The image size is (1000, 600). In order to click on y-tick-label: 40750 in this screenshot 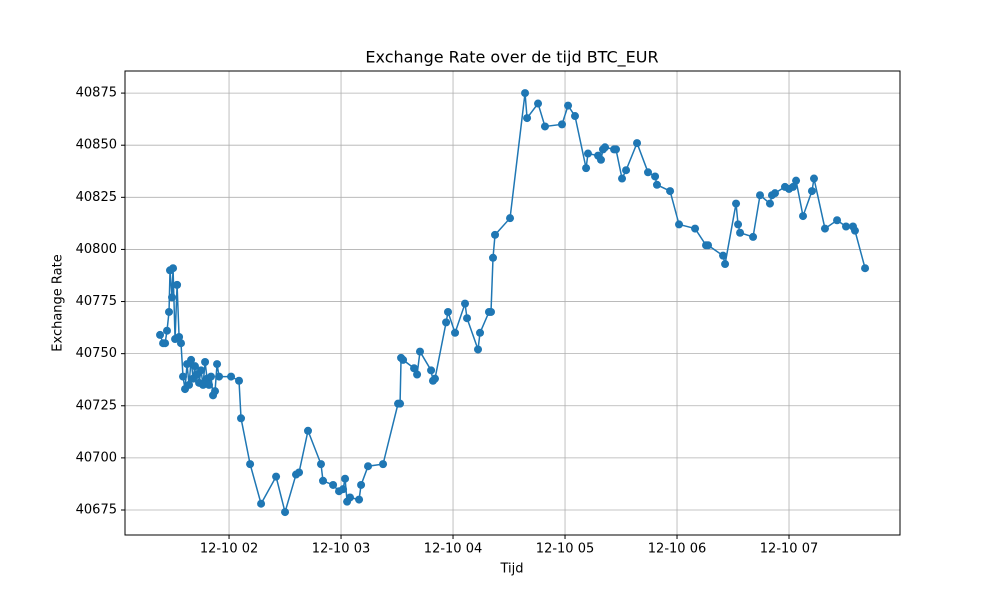, I will do `click(96, 353)`.